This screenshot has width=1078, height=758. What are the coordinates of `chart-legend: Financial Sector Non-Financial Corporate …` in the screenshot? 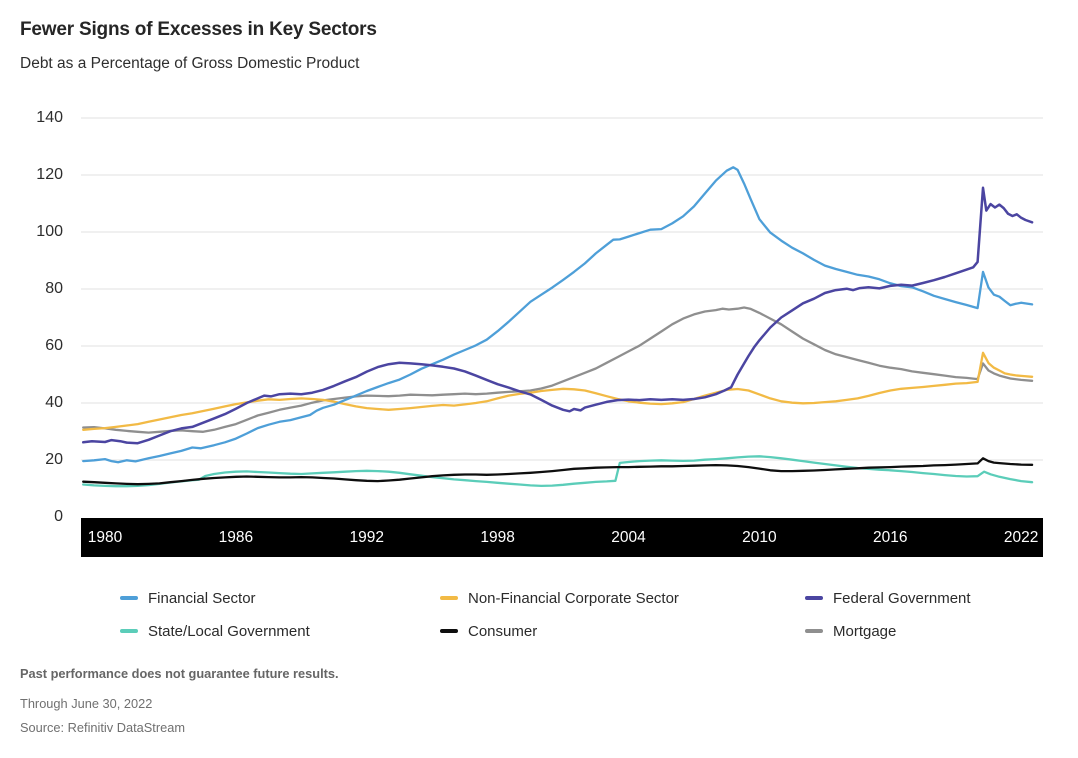 It's located at (570, 614).